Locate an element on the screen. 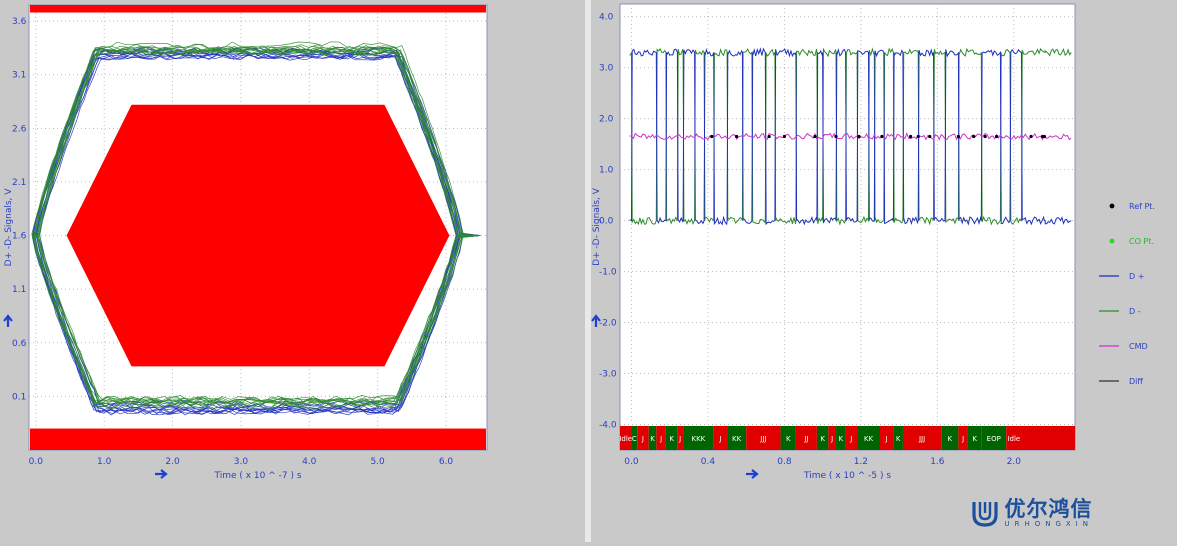 This screenshot has width=1177, height=546. y-tick-label: -1.0 is located at coordinates (608, 273).